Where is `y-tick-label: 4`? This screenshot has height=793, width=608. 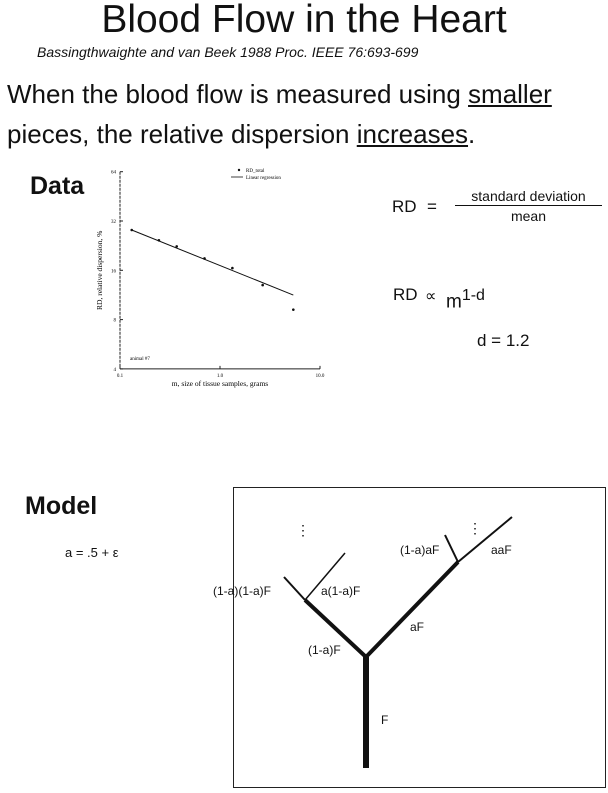 y-tick-label: 4 is located at coordinates (115, 370).